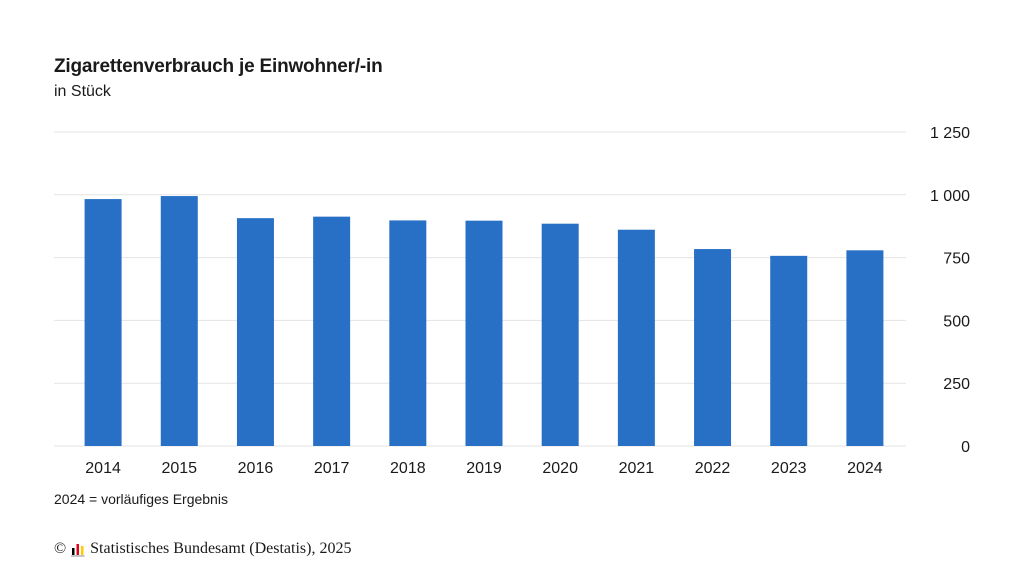 The height and width of the screenshot is (576, 1024). I want to click on y-axis-tick-labels: 0 250 500 750 1 000 1 250, so click(950, 290).